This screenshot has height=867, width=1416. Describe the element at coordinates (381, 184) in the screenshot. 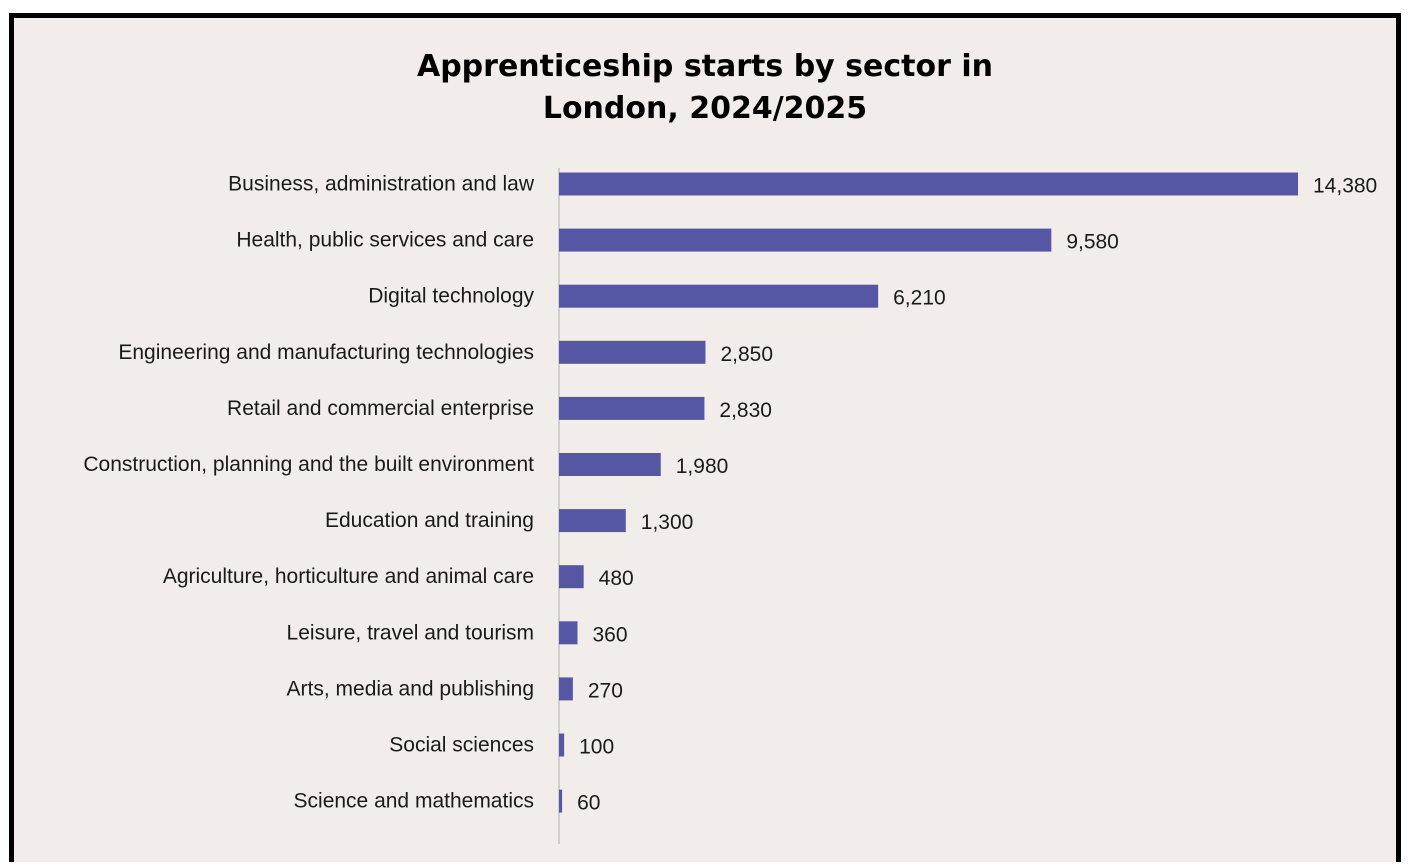

I see `category-tick-label: Business, administration and law` at that location.